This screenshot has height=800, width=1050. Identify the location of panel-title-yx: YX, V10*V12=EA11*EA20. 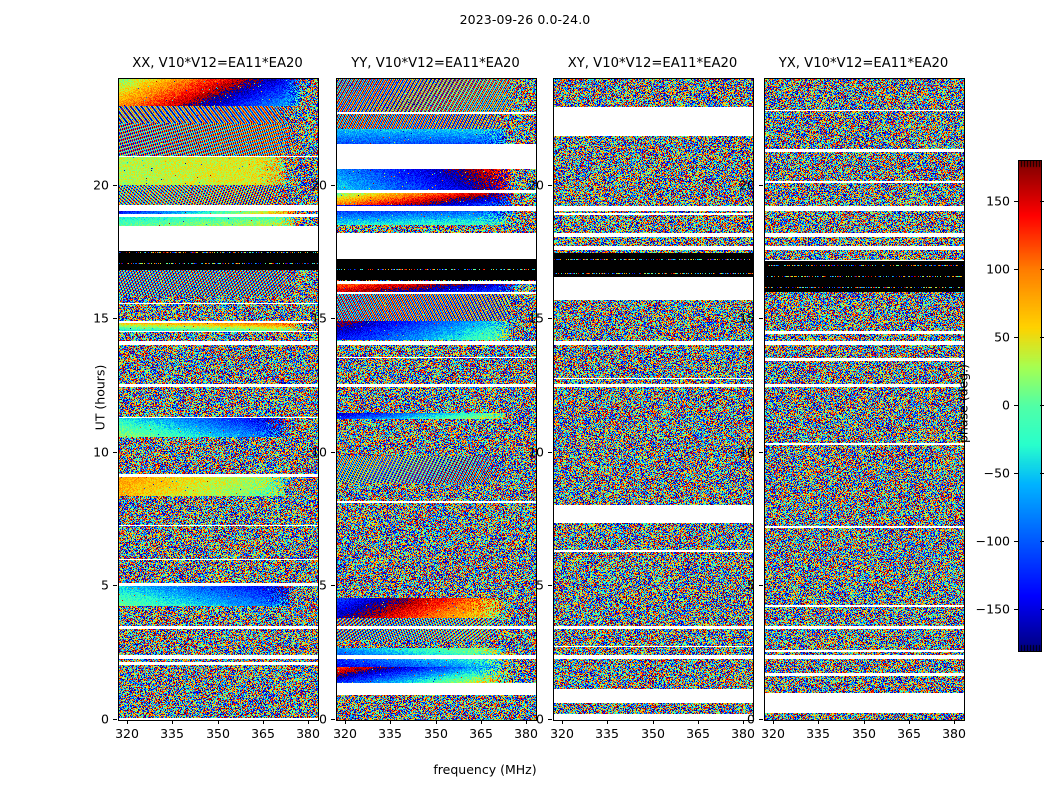
(863, 63).